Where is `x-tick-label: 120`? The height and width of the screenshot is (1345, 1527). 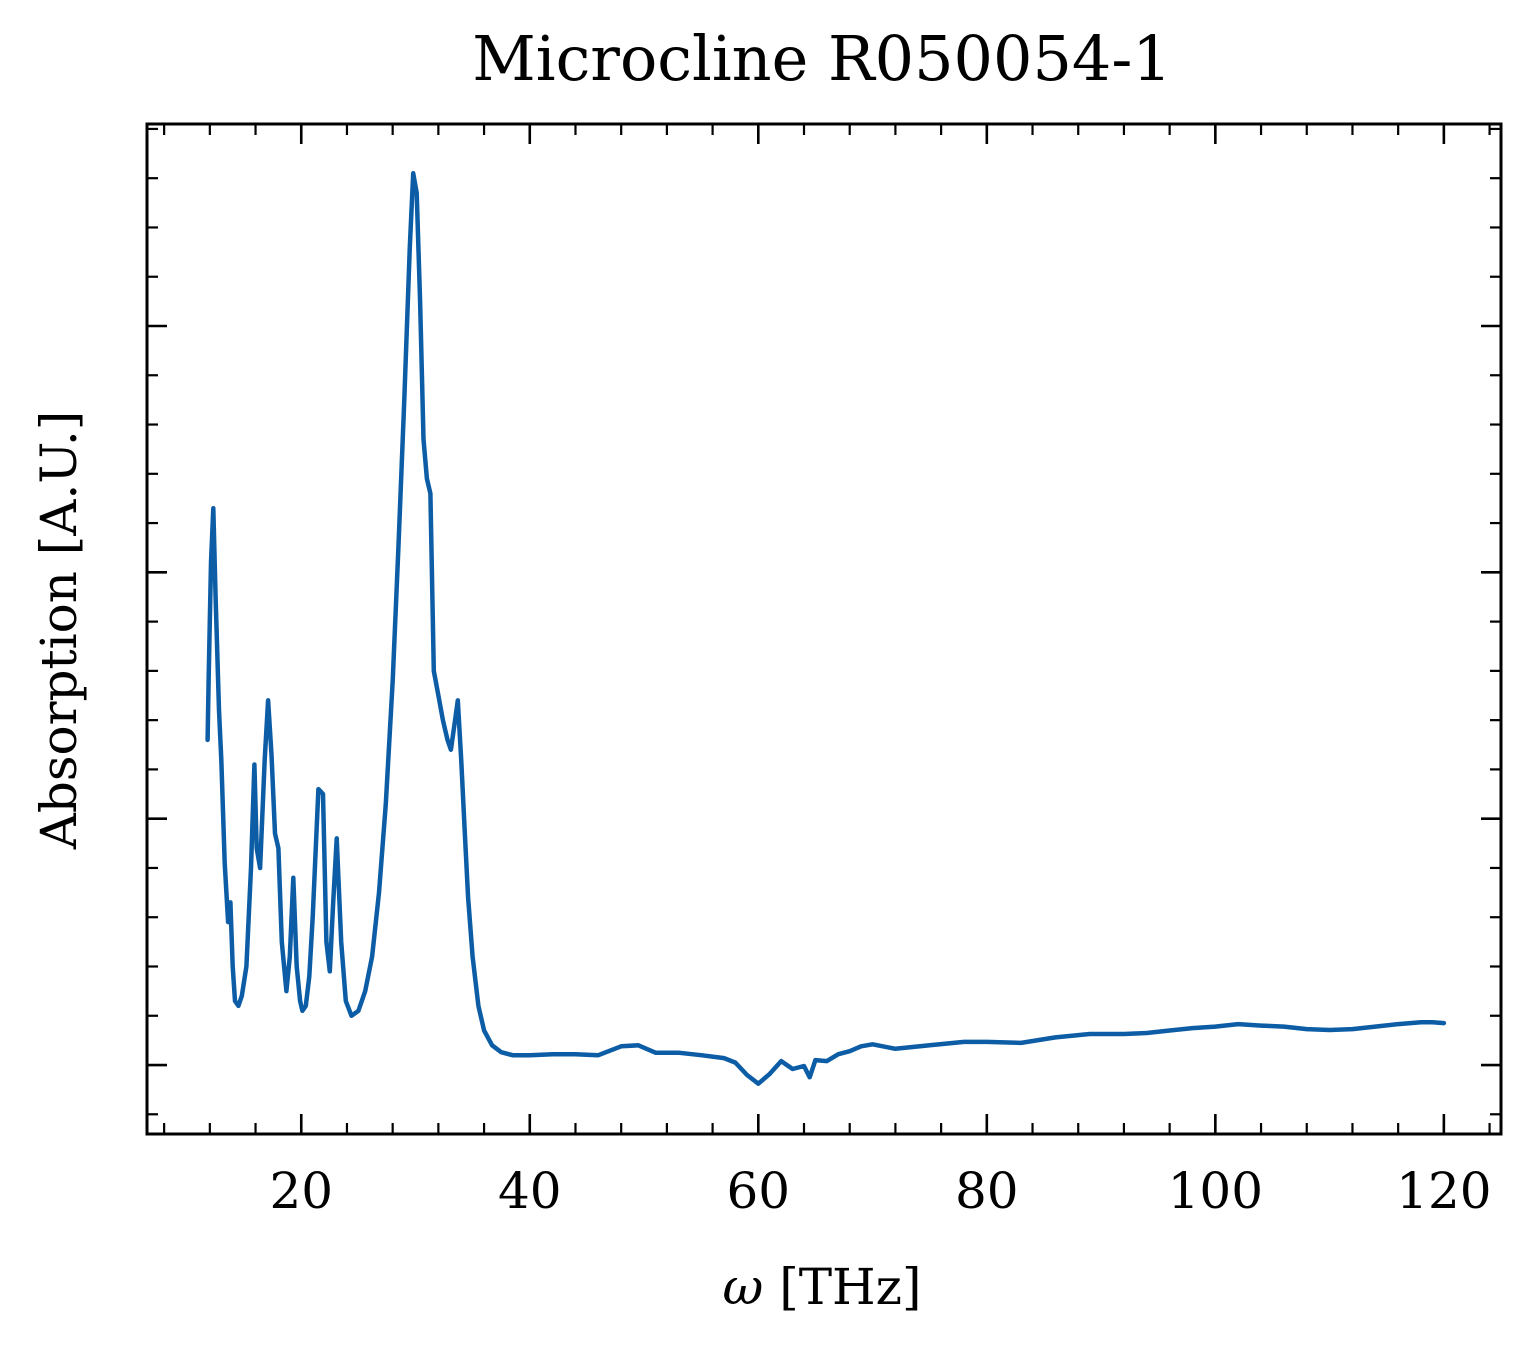
x-tick-label: 120 is located at coordinates (1443, 1191).